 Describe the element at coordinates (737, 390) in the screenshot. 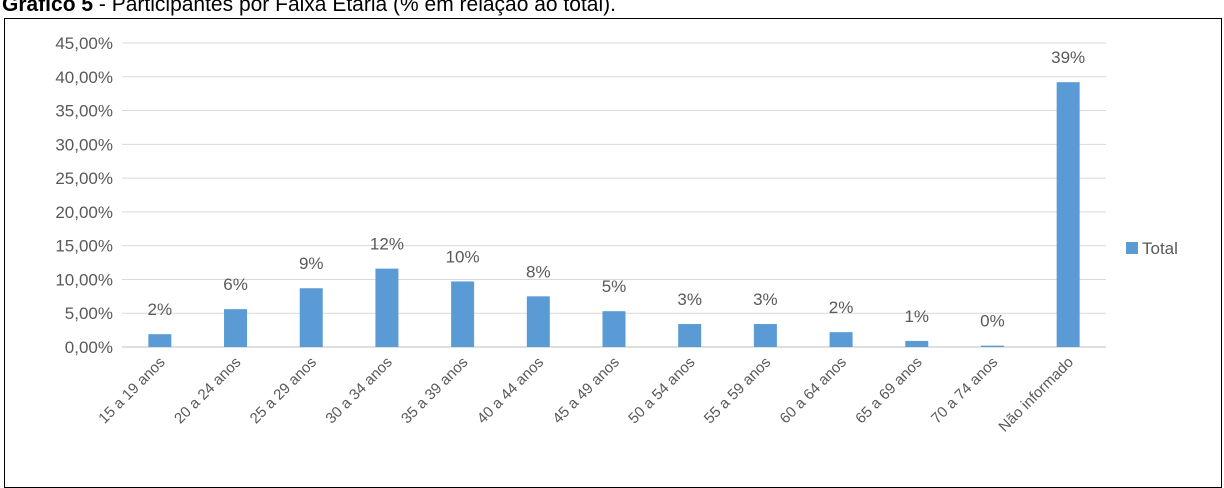

I see `x-tick-label: 55 a 59 anos` at that location.